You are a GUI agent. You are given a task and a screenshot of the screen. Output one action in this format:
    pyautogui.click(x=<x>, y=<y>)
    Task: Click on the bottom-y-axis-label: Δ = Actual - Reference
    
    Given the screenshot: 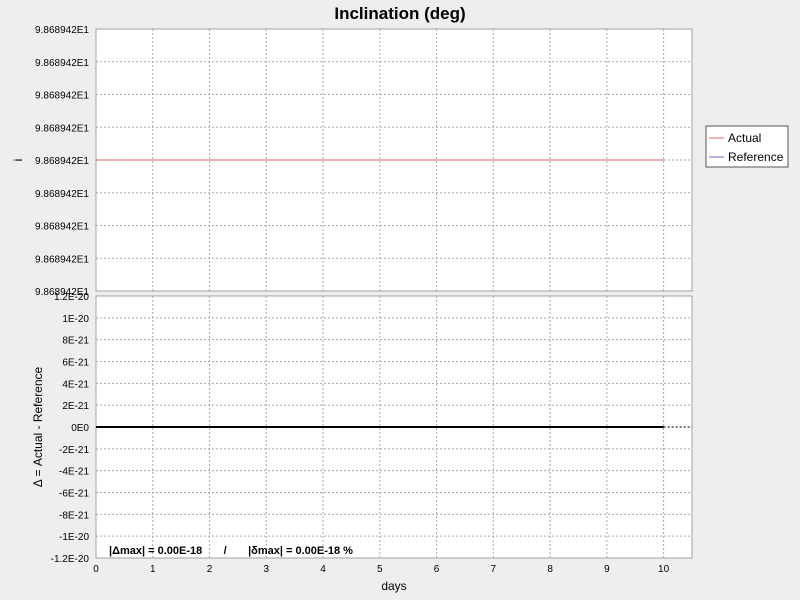 What is the action you would take?
    pyautogui.click(x=38, y=426)
    